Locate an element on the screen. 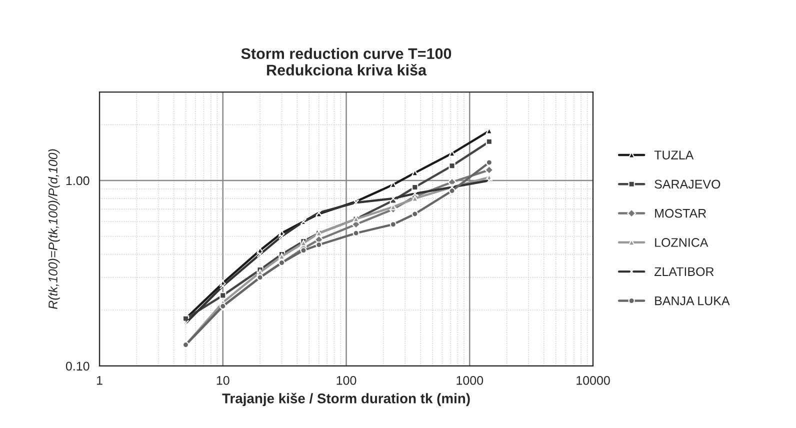  x-tick-label: 1 is located at coordinates (99, 380).